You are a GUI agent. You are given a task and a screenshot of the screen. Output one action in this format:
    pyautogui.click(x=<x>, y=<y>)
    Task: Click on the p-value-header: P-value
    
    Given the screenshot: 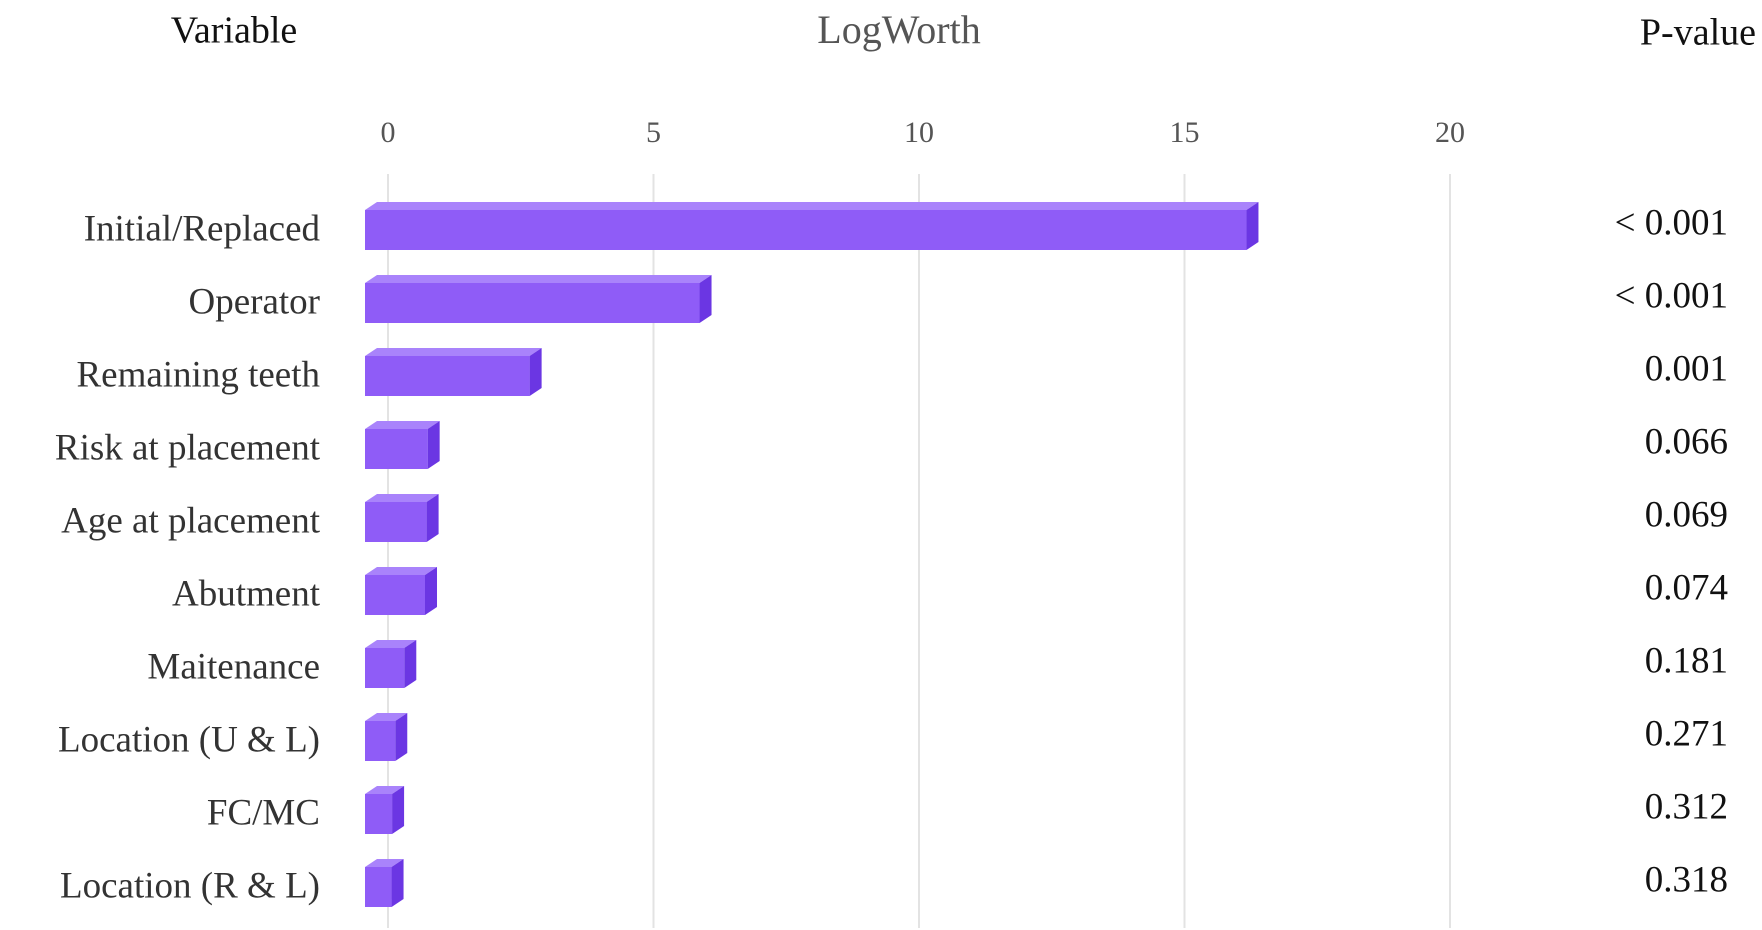 What is the action you would take?
    pyautogui.click(x=1698, y=33)
    